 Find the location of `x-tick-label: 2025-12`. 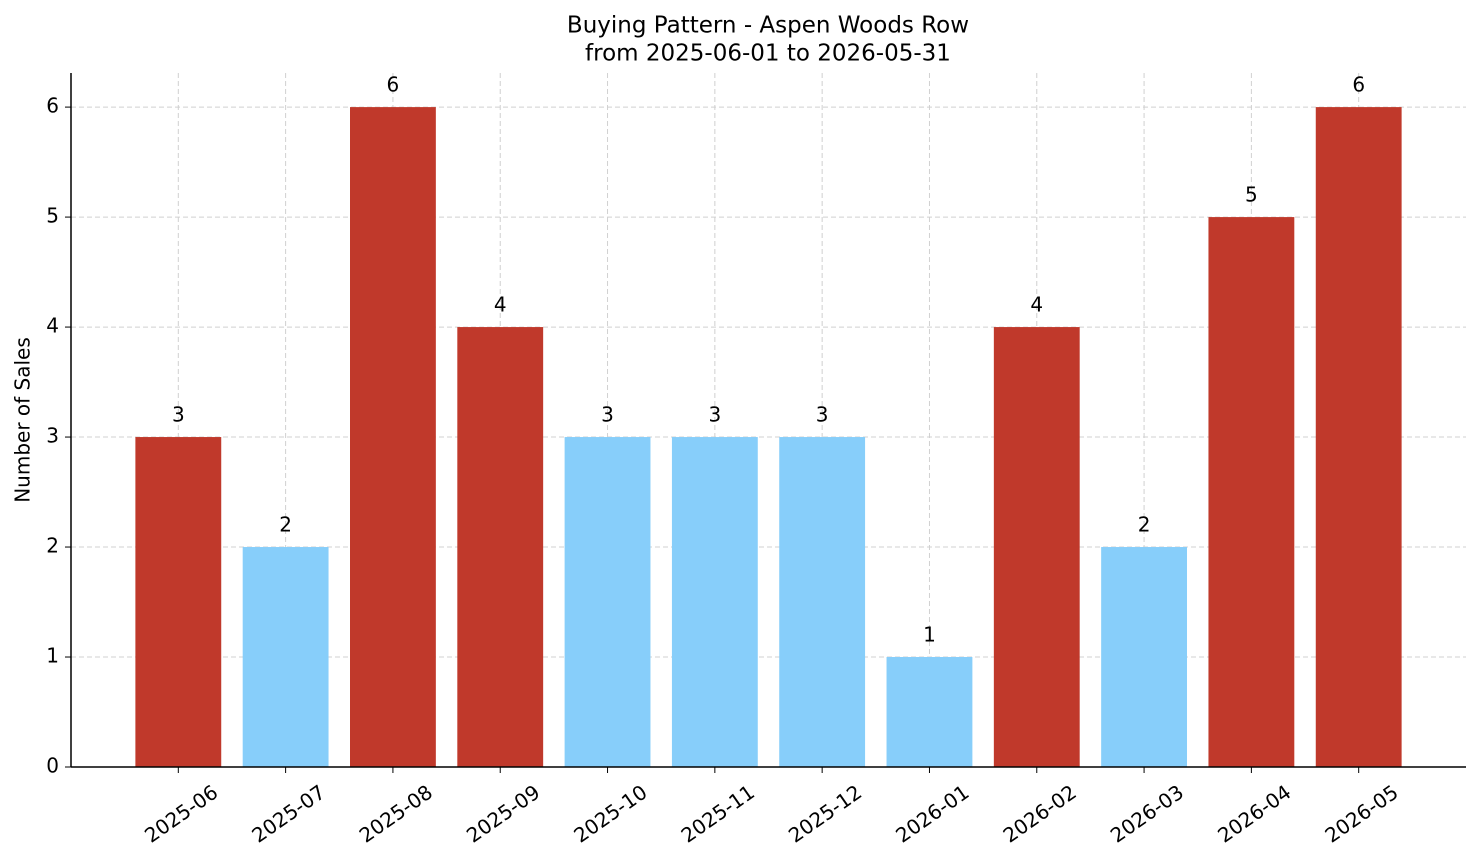

x-tick-label: 2025-12 is located at coordinates (825, 814).